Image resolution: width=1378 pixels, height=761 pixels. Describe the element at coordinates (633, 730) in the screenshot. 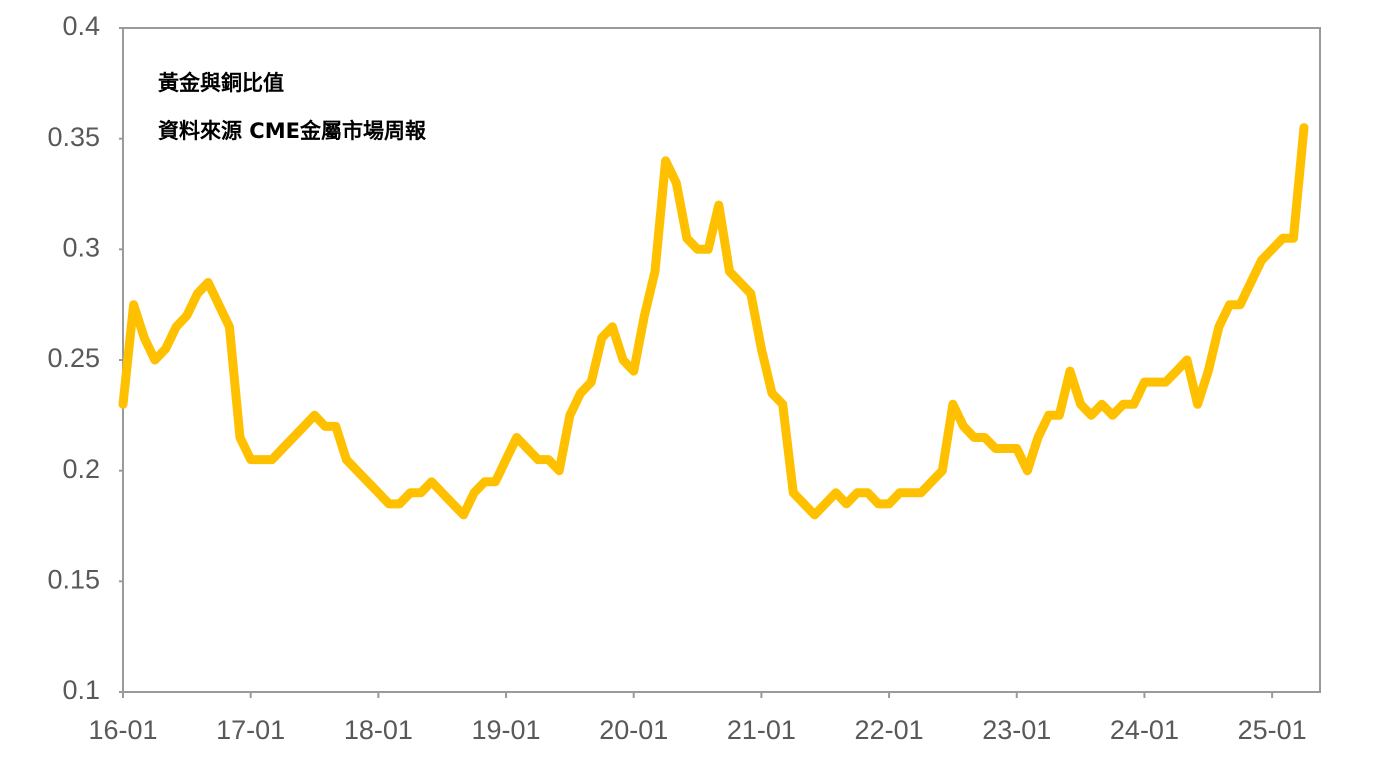

I see `x-tick-label: 20-01` at that location.